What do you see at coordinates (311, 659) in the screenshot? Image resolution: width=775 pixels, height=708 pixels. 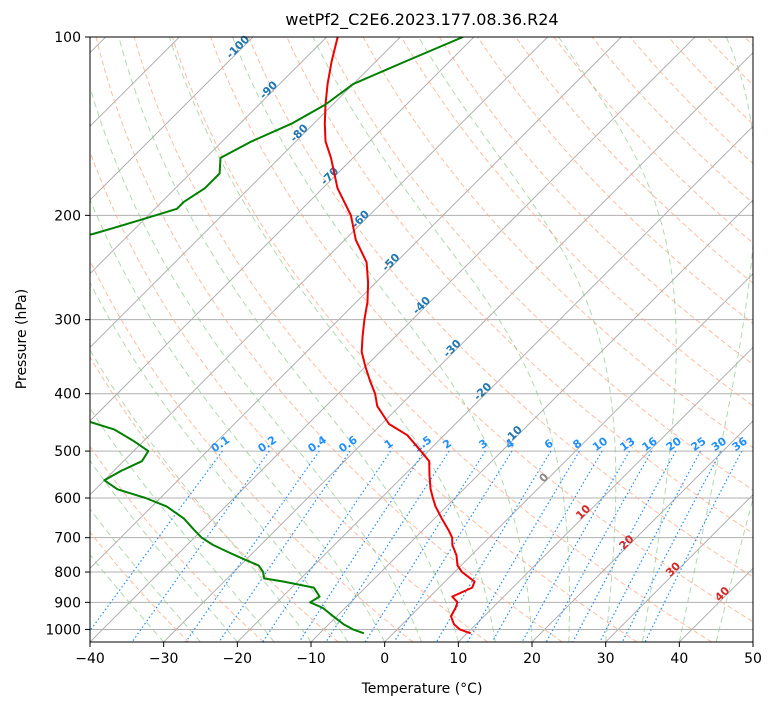 I see `x-tick-label: −10` at bounding box center [311, 659].